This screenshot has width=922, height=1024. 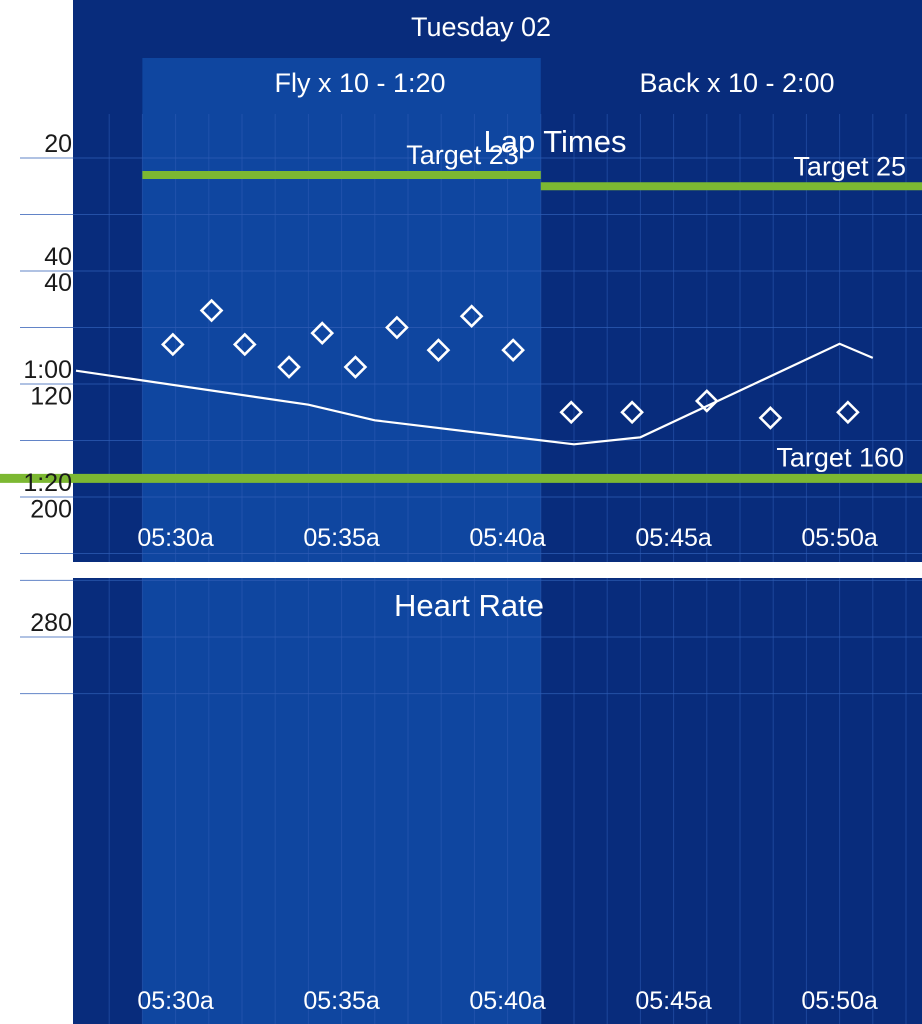 What do you see at coordinates (507, 538) in the screenshot?
I see `lap-times-xtick-label: 05:40a` at bounding box center [507, 538].